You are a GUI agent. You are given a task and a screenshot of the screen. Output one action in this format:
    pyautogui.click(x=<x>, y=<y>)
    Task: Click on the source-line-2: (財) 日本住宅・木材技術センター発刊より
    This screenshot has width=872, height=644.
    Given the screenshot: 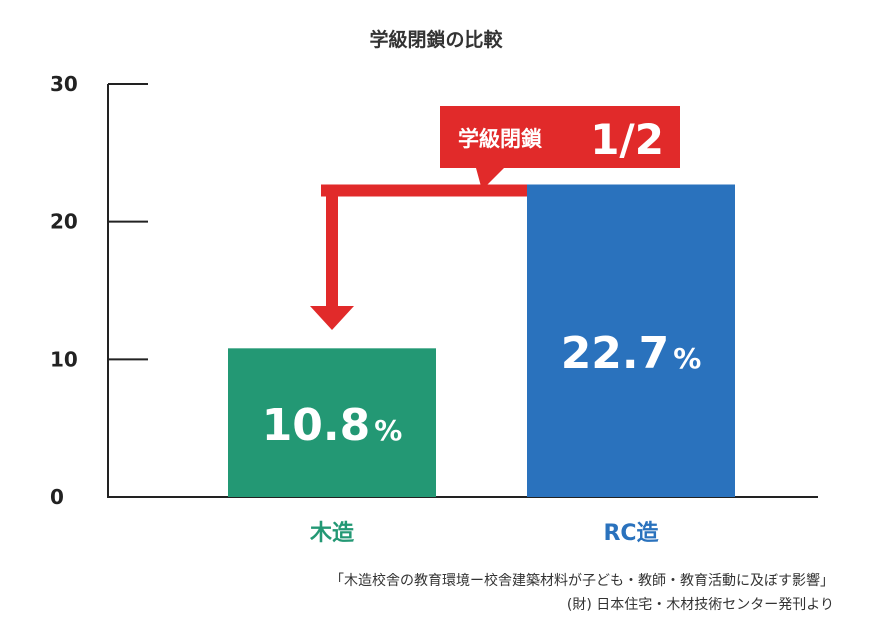 What is the action you would take?
    pyautogui.click(x=700, y=605)
    